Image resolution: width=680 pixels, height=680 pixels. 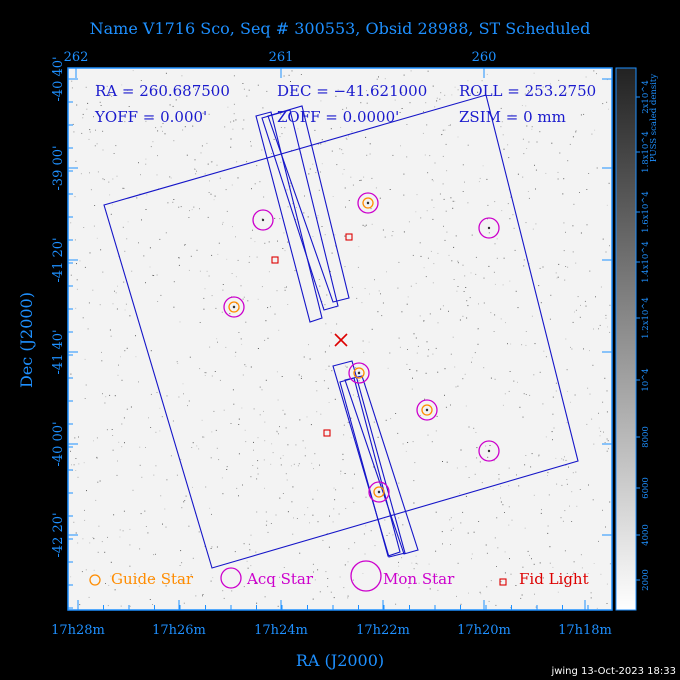 What do you see at coordinates (646, 318) in the screenshot?
I see `colorbar-tick-label: 1.2x10^4` at bounding box center [646, 318].